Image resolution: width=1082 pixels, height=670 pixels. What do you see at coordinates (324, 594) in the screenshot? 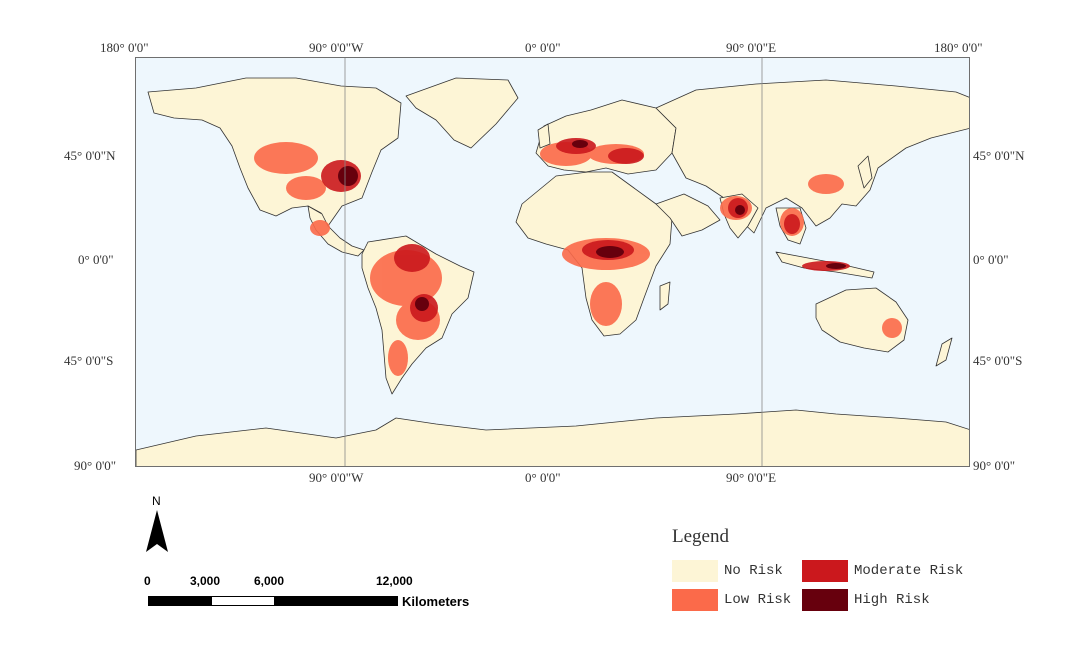
I see `scale-bar: 0 3,000 6,000 12,000 Kilometers` at bounding box center [324, 594].